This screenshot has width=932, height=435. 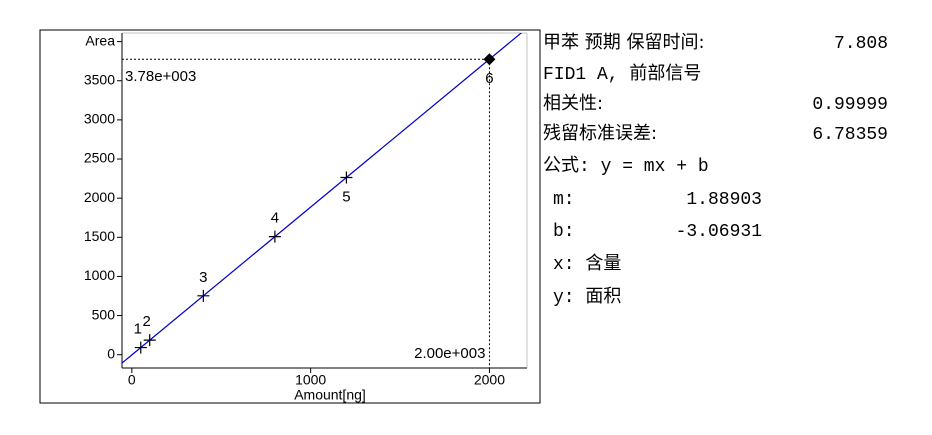 I want to click on point-label: 6, so click(x=489, y=78).